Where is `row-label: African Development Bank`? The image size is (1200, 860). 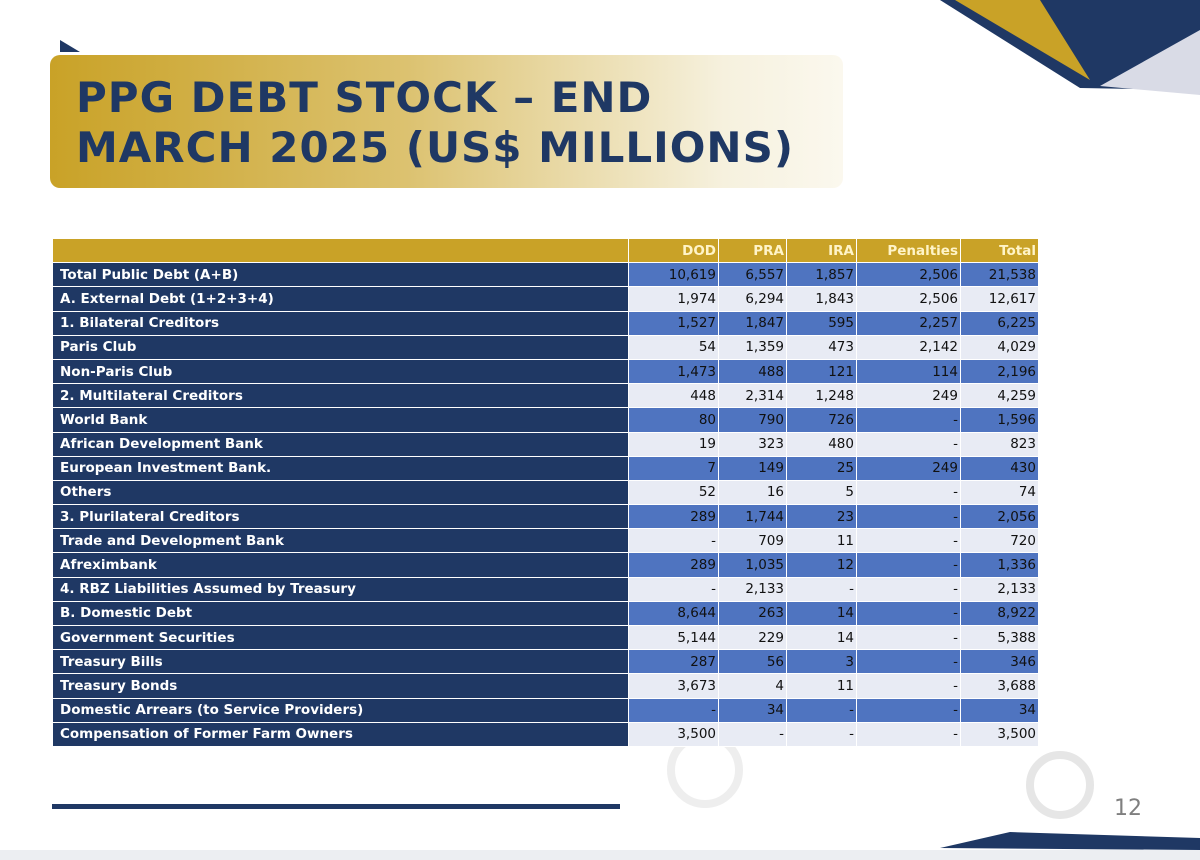 row-label: African Development Bank is located at coordinates (340, 444).